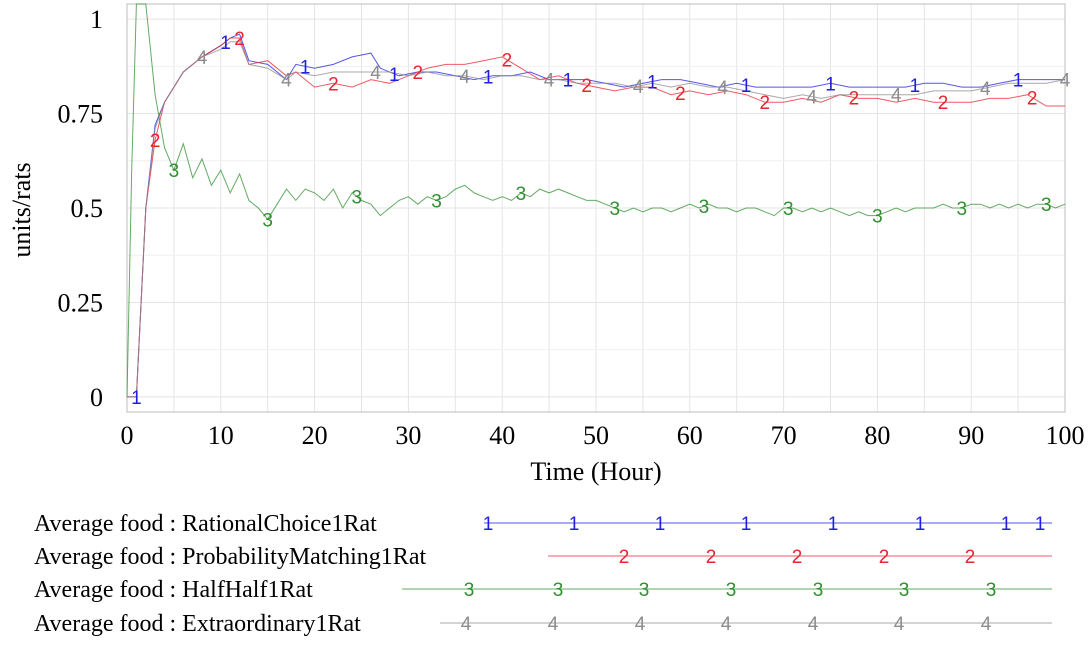 The height and width of the screenshot is (654, 1088). What do you see at coordinates (87, 208) in the screenshot?
I see `y-tick-label: 0.5` at bounding box center [87, 208].